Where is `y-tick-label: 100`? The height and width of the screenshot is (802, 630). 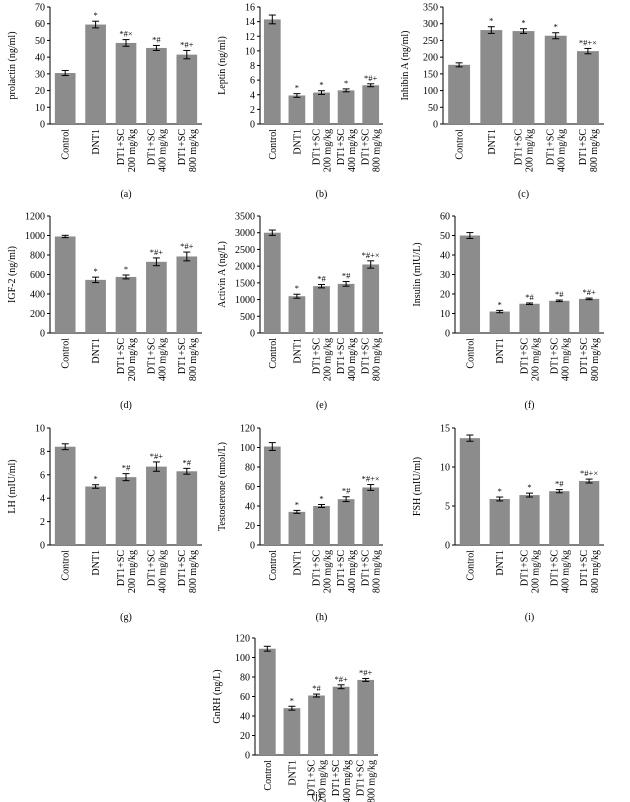 y-tick-label: 100 is located at coordinates (242, 658).